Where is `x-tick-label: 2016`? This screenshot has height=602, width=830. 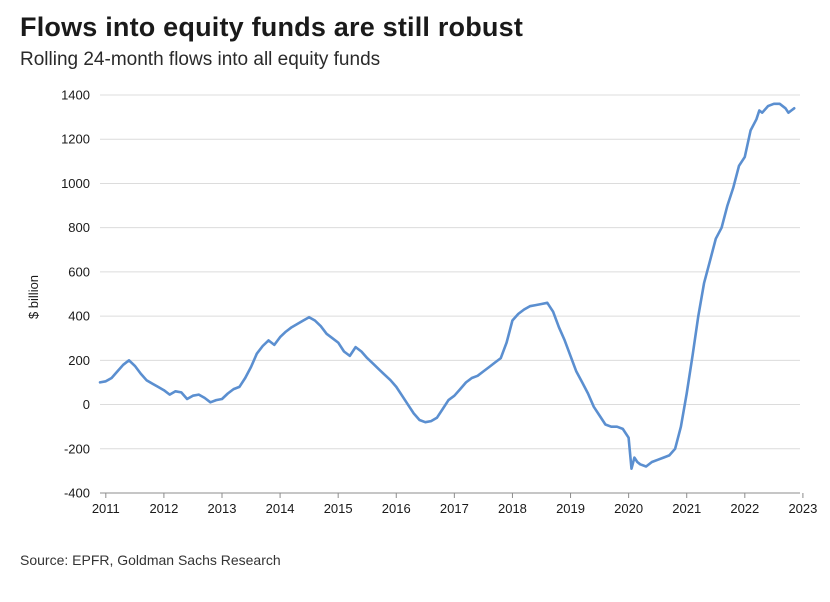 x-tick-label: 2016 is located at coordinates (396, 508).